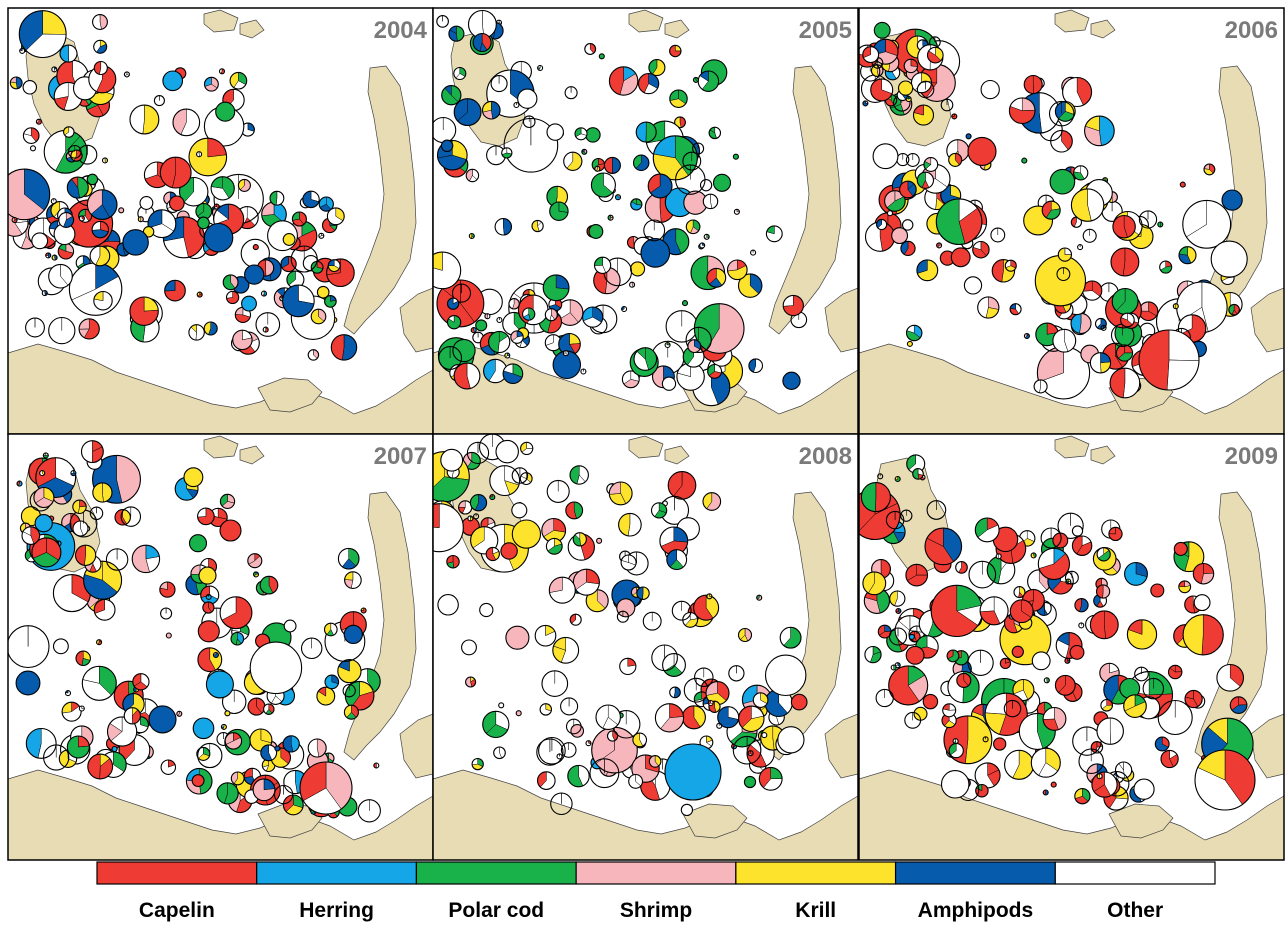 The image size is (1287, 925). What do you see at coordinates (1251, 456) in the screenshot?
I see `year-label: 2009` at bounding box center [1251, 456].